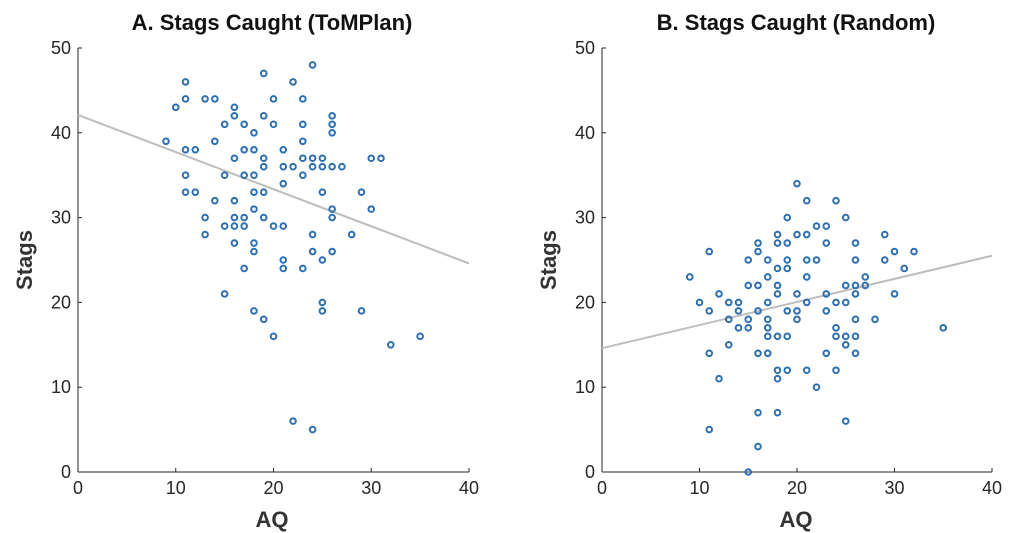 Image resolution: width=1013 pixels, height=533 pixels. I want to click on x-tick-label: 20, so click(797, 488).